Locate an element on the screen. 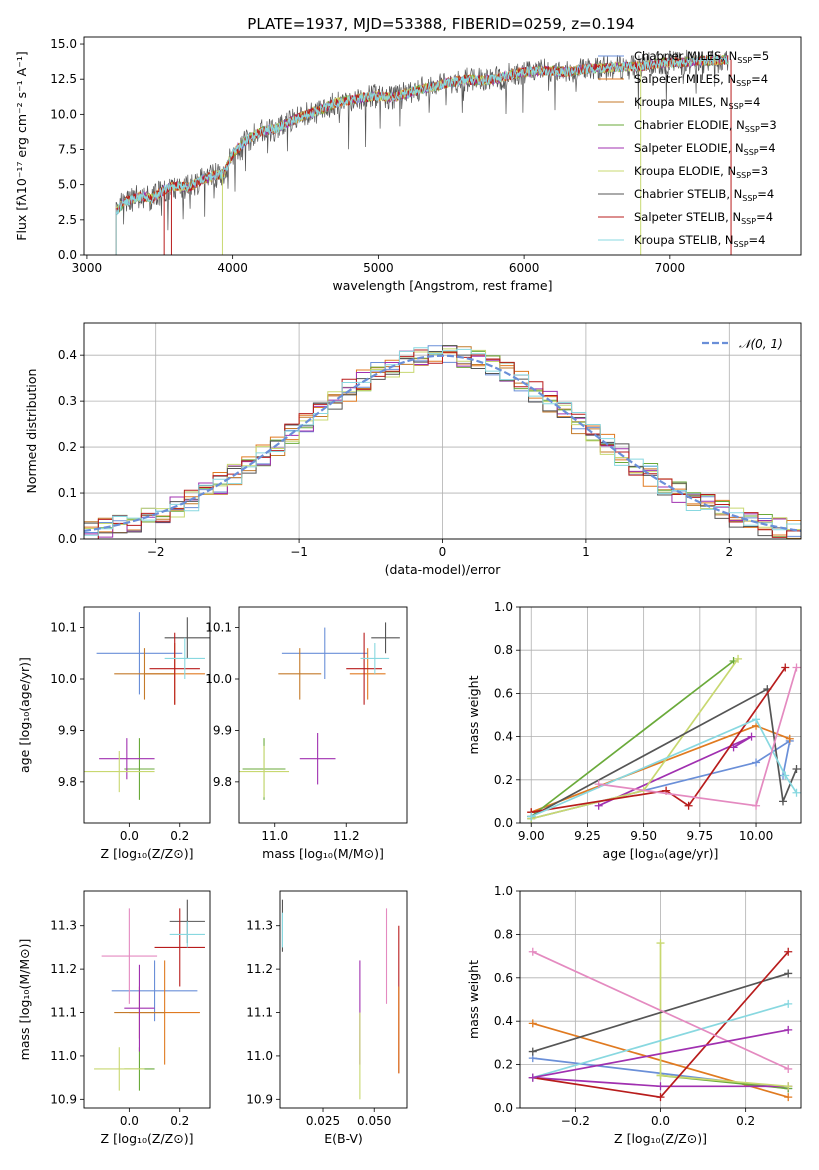  y-tick-label: 0.1 is located at coordinates (67, 493).